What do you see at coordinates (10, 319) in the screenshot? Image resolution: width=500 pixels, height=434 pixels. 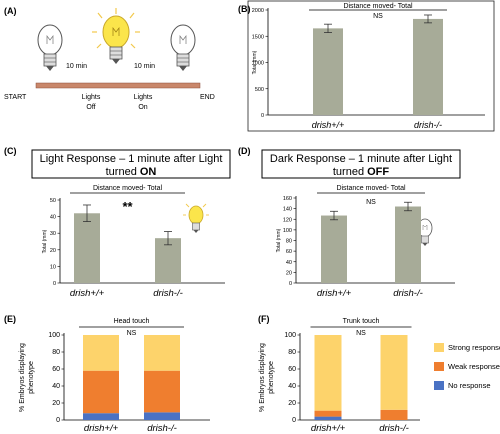 I see `panel-label-e: (E)` at bounding box center [10, 319].